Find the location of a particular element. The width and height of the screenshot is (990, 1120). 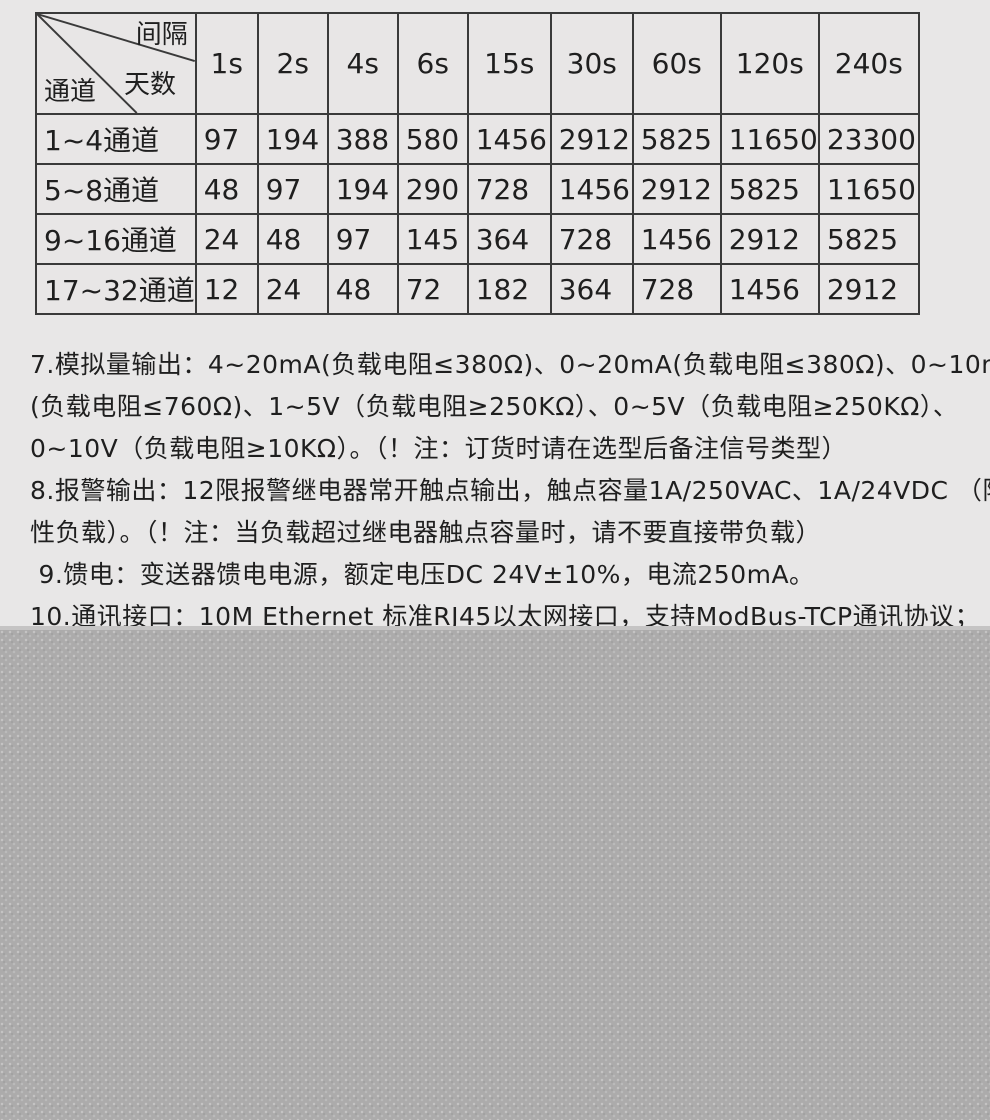

table-cell: 388 is located at coordinates (362, 139).